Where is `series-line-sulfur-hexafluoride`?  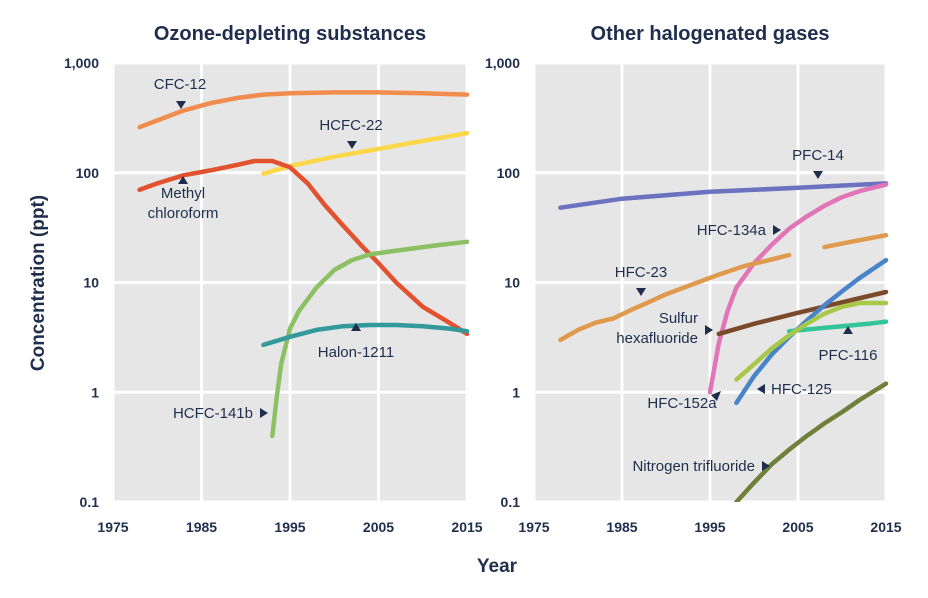 series-line-sulfur-hexafluoride is located at coordinates (802, 313).